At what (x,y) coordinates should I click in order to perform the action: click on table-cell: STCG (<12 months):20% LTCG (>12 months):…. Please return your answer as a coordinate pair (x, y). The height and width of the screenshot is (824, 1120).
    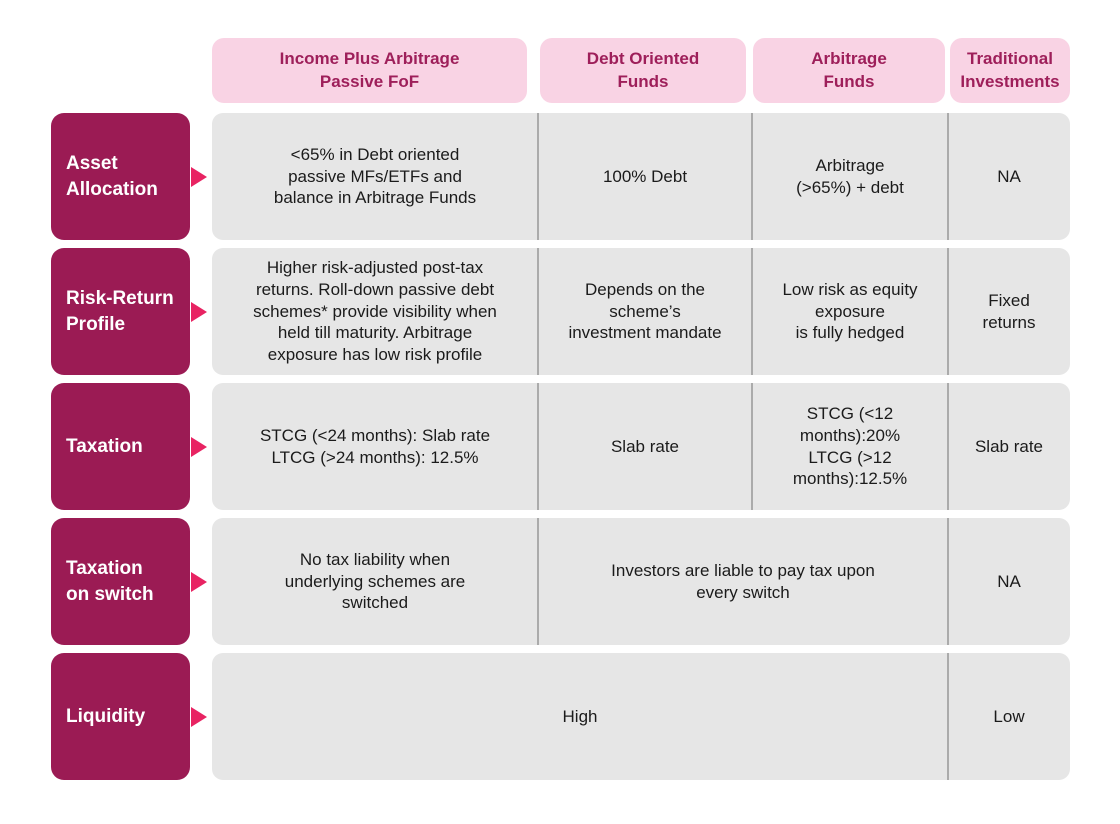
    Looking at the image, I should click on (850, 446).